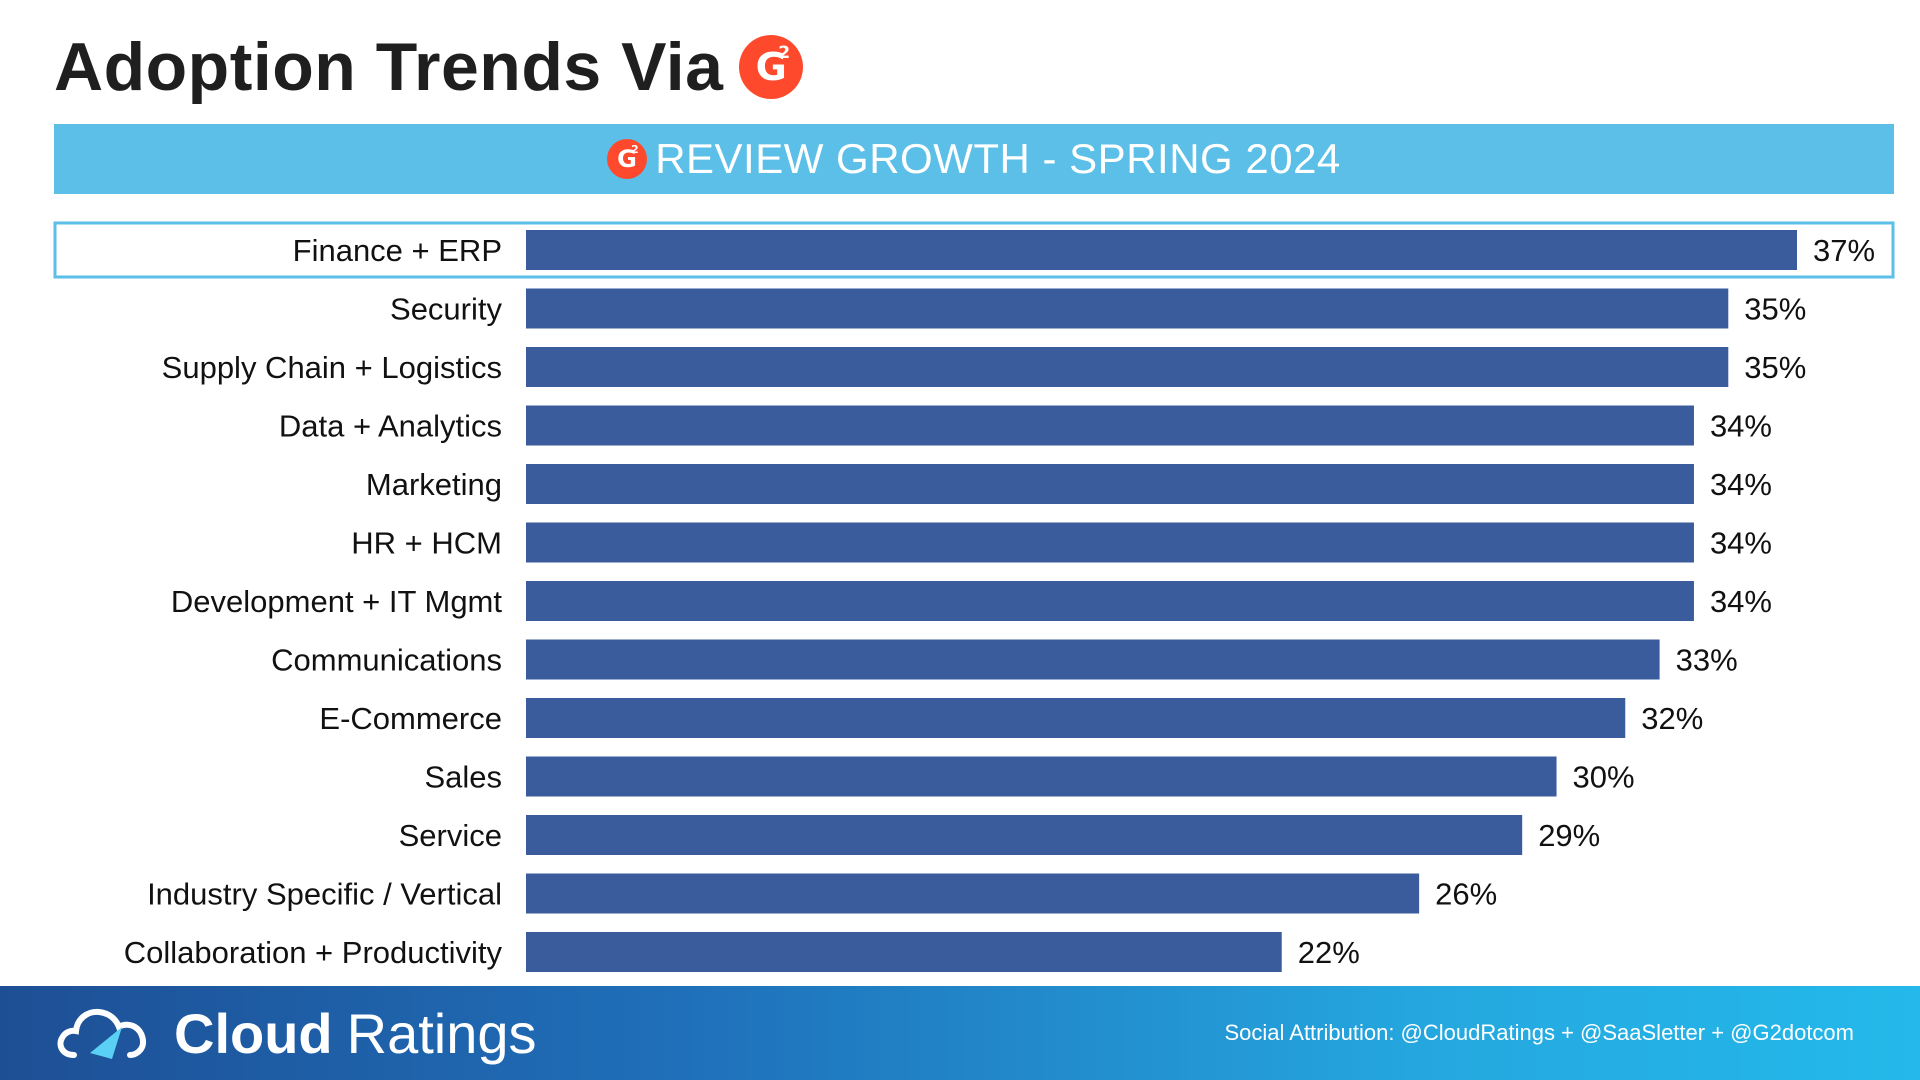 The width and height of the screenshot is (1920, 1080). I want to click on category-label: E-Commerce, so click(410, 718).